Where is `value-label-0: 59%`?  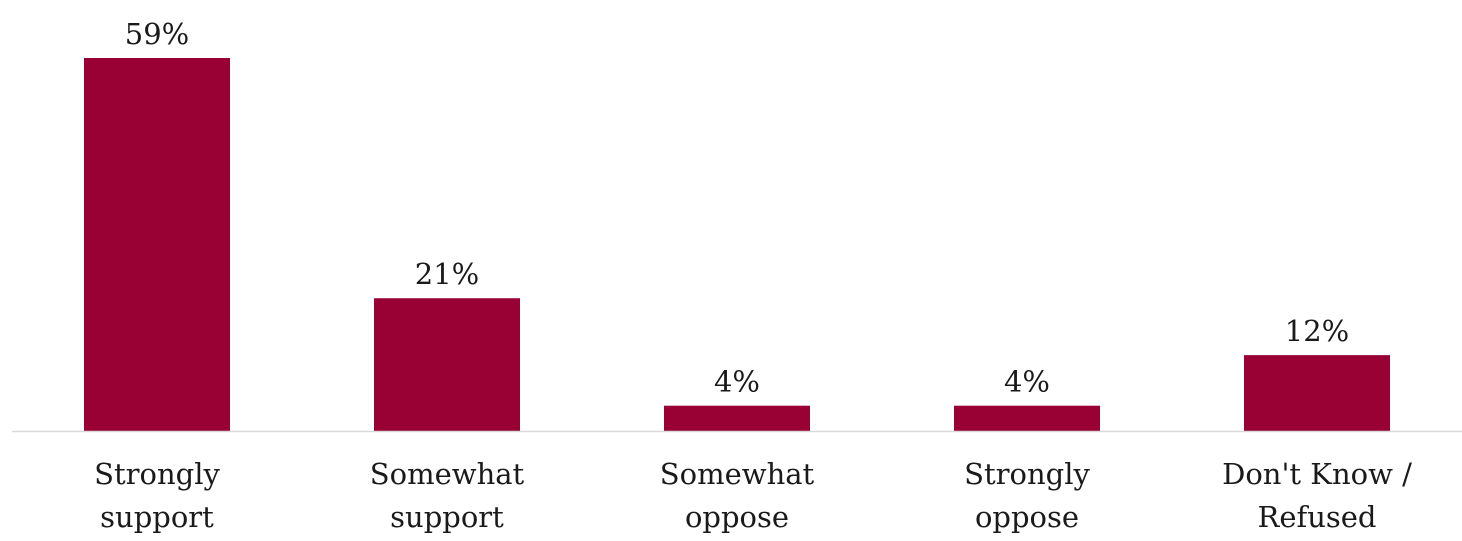
value-label-0: 59% is located at coordinates (157, 34).